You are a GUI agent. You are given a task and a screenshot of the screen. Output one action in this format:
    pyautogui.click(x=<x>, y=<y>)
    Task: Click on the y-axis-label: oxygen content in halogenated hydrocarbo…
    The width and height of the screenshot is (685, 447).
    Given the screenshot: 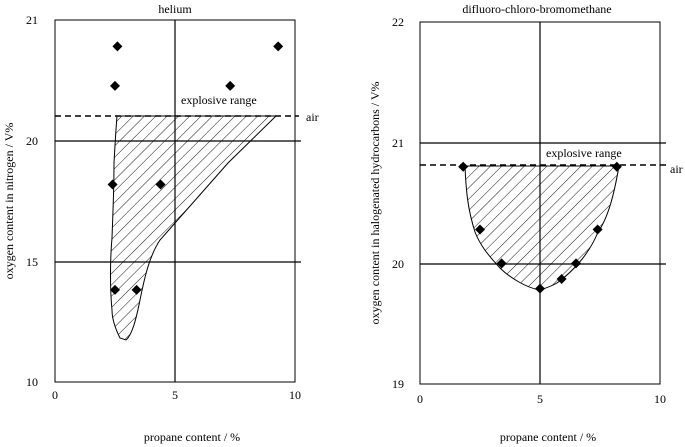 What is the action you would take?
    pyautogui.click(x=375, y=202)
    